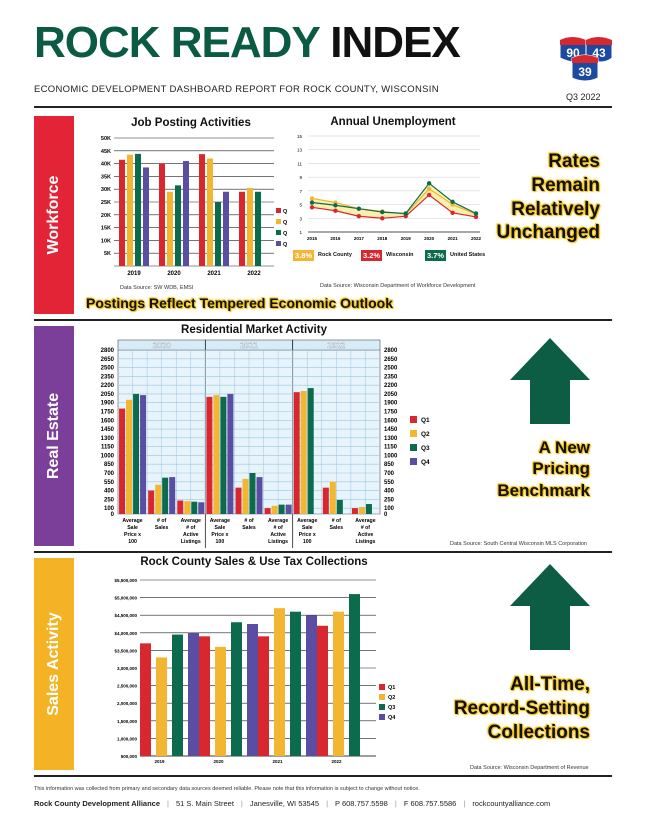  What do you see at coordinates (109, 465) in the screenshot?
I see `y-tick-label: 850` at bounding box center [109, 465].